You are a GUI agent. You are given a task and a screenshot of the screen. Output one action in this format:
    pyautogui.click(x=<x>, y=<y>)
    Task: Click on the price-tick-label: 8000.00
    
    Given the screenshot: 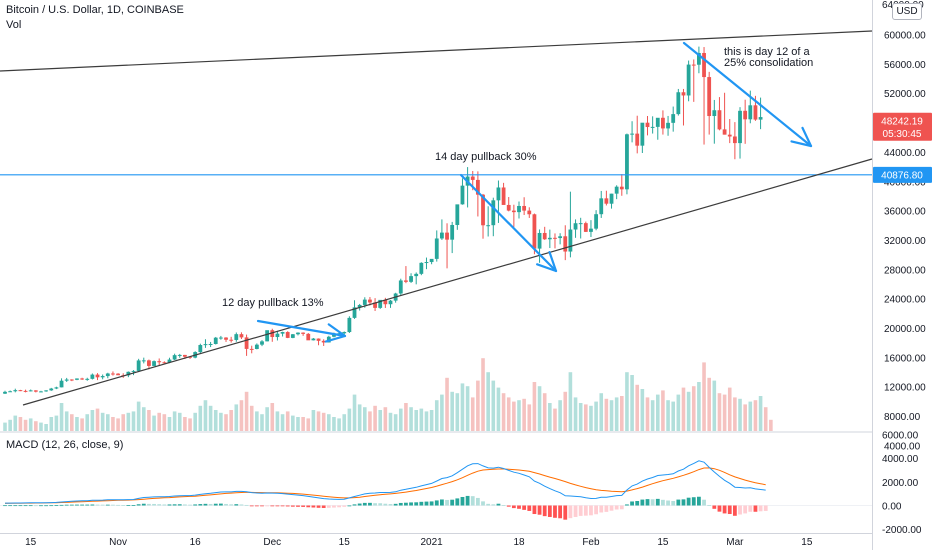 What is the action you would take?
    pyautogui.click(x=902, y=417)
    